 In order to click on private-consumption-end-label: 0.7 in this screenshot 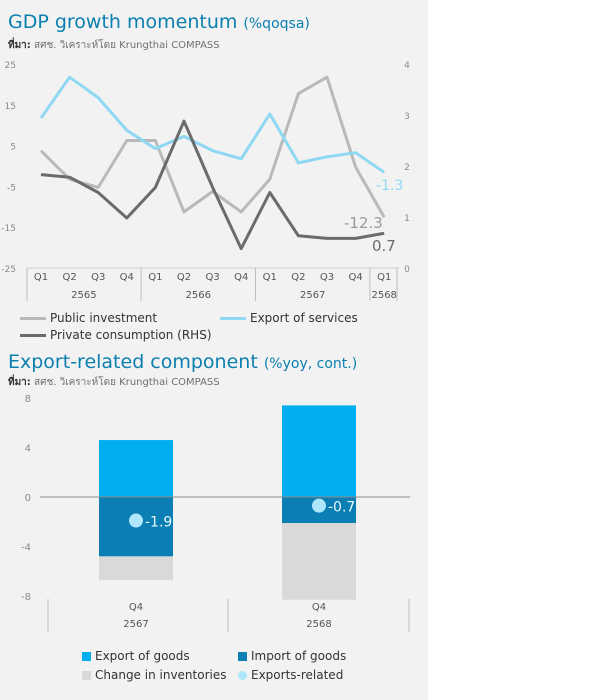, I will do `click(384, 246)`.